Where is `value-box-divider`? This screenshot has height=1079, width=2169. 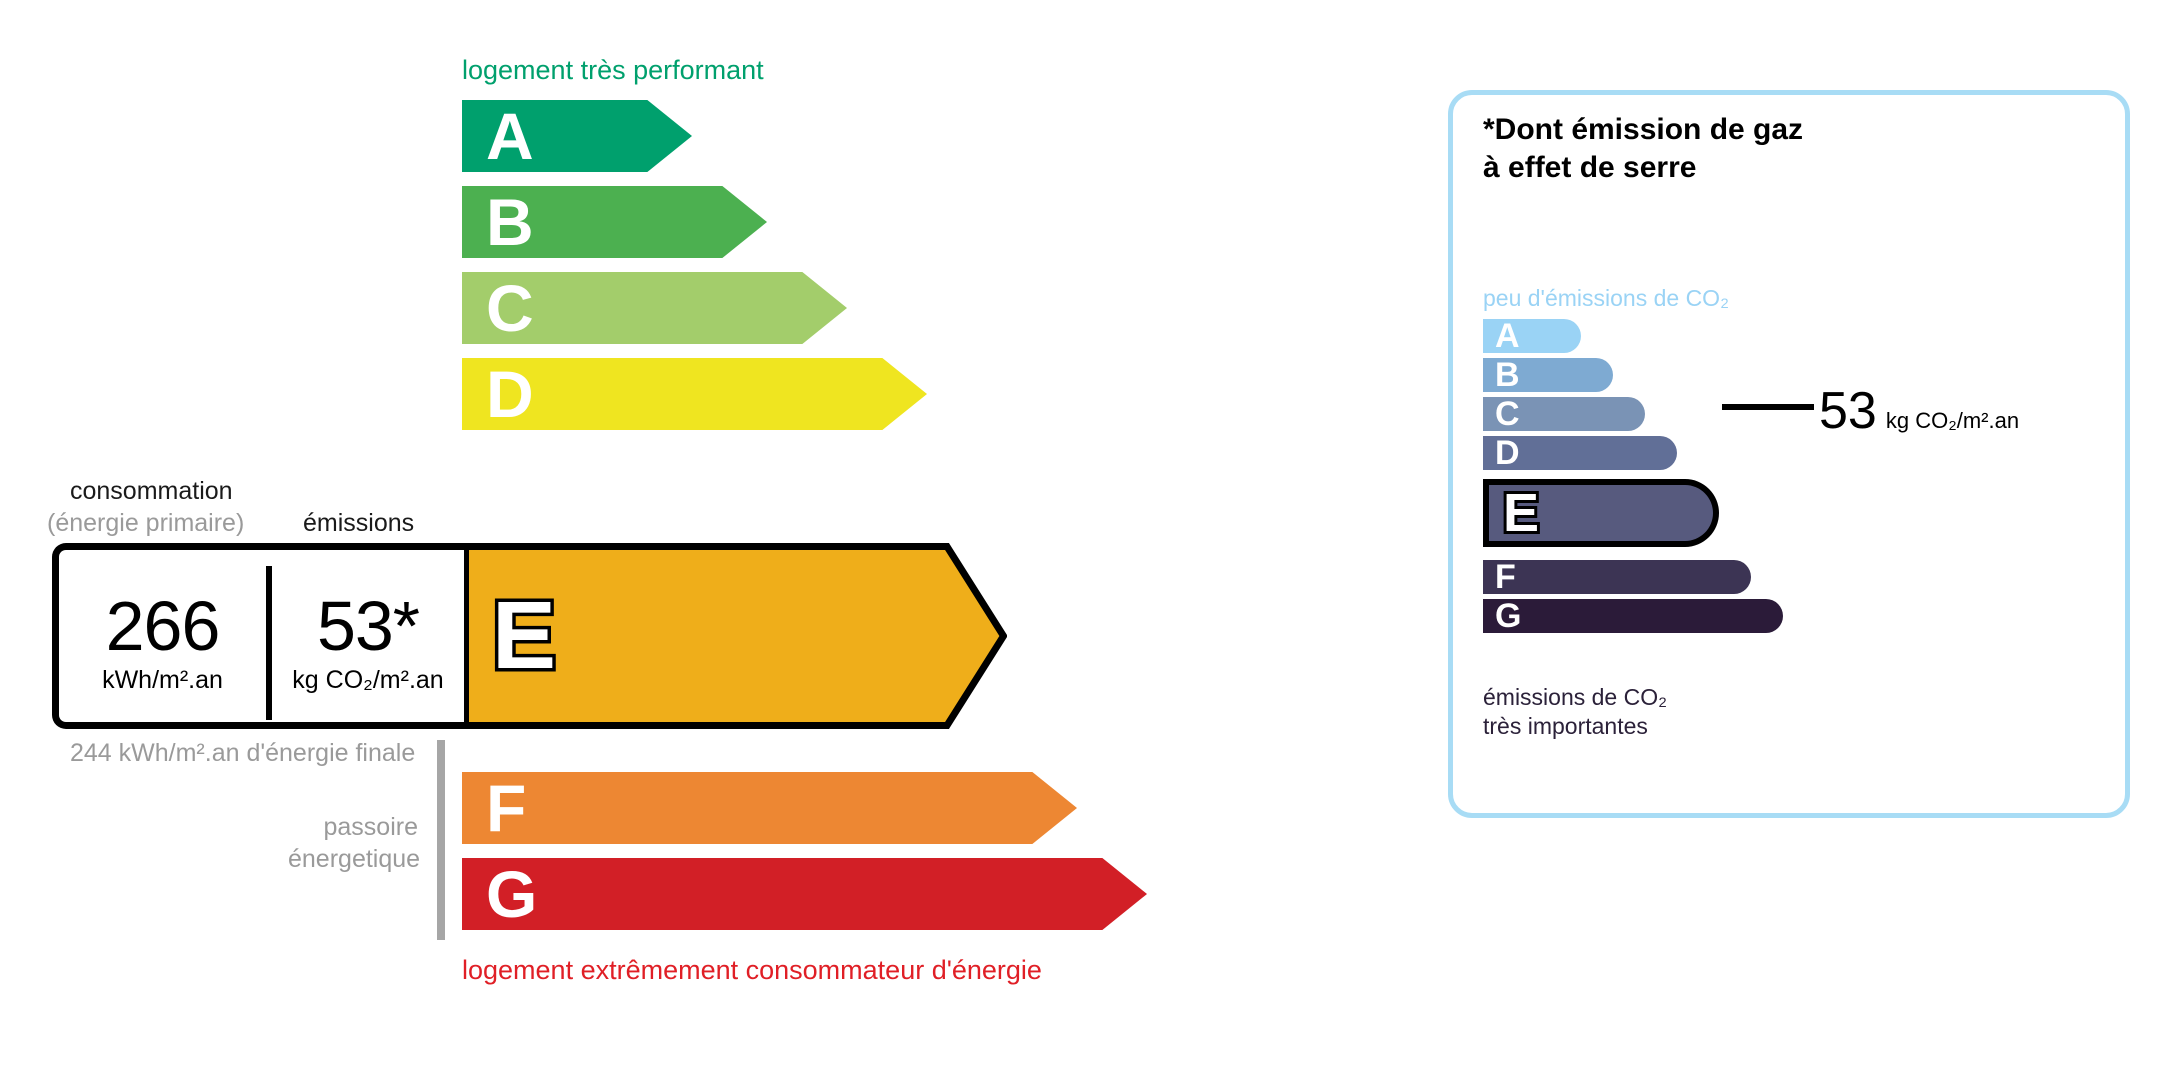 value-box-divider is located at coordinates (269, 643).